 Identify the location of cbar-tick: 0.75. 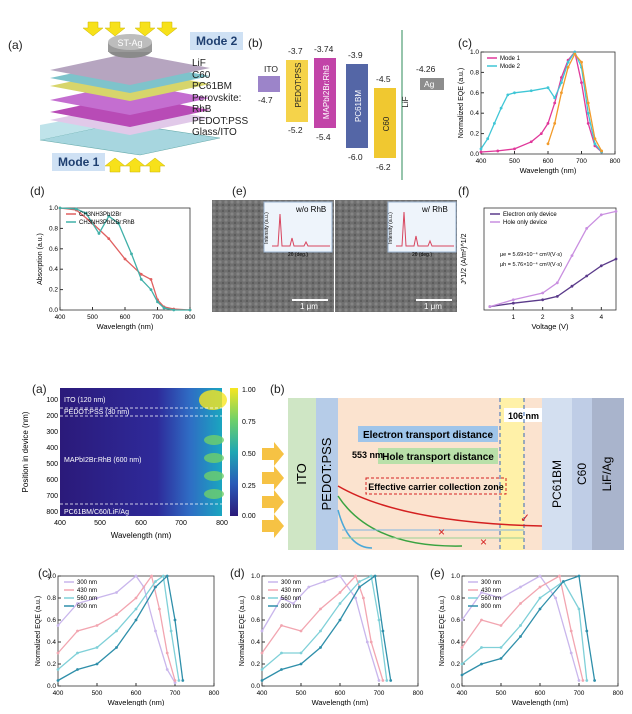
(249, 422).